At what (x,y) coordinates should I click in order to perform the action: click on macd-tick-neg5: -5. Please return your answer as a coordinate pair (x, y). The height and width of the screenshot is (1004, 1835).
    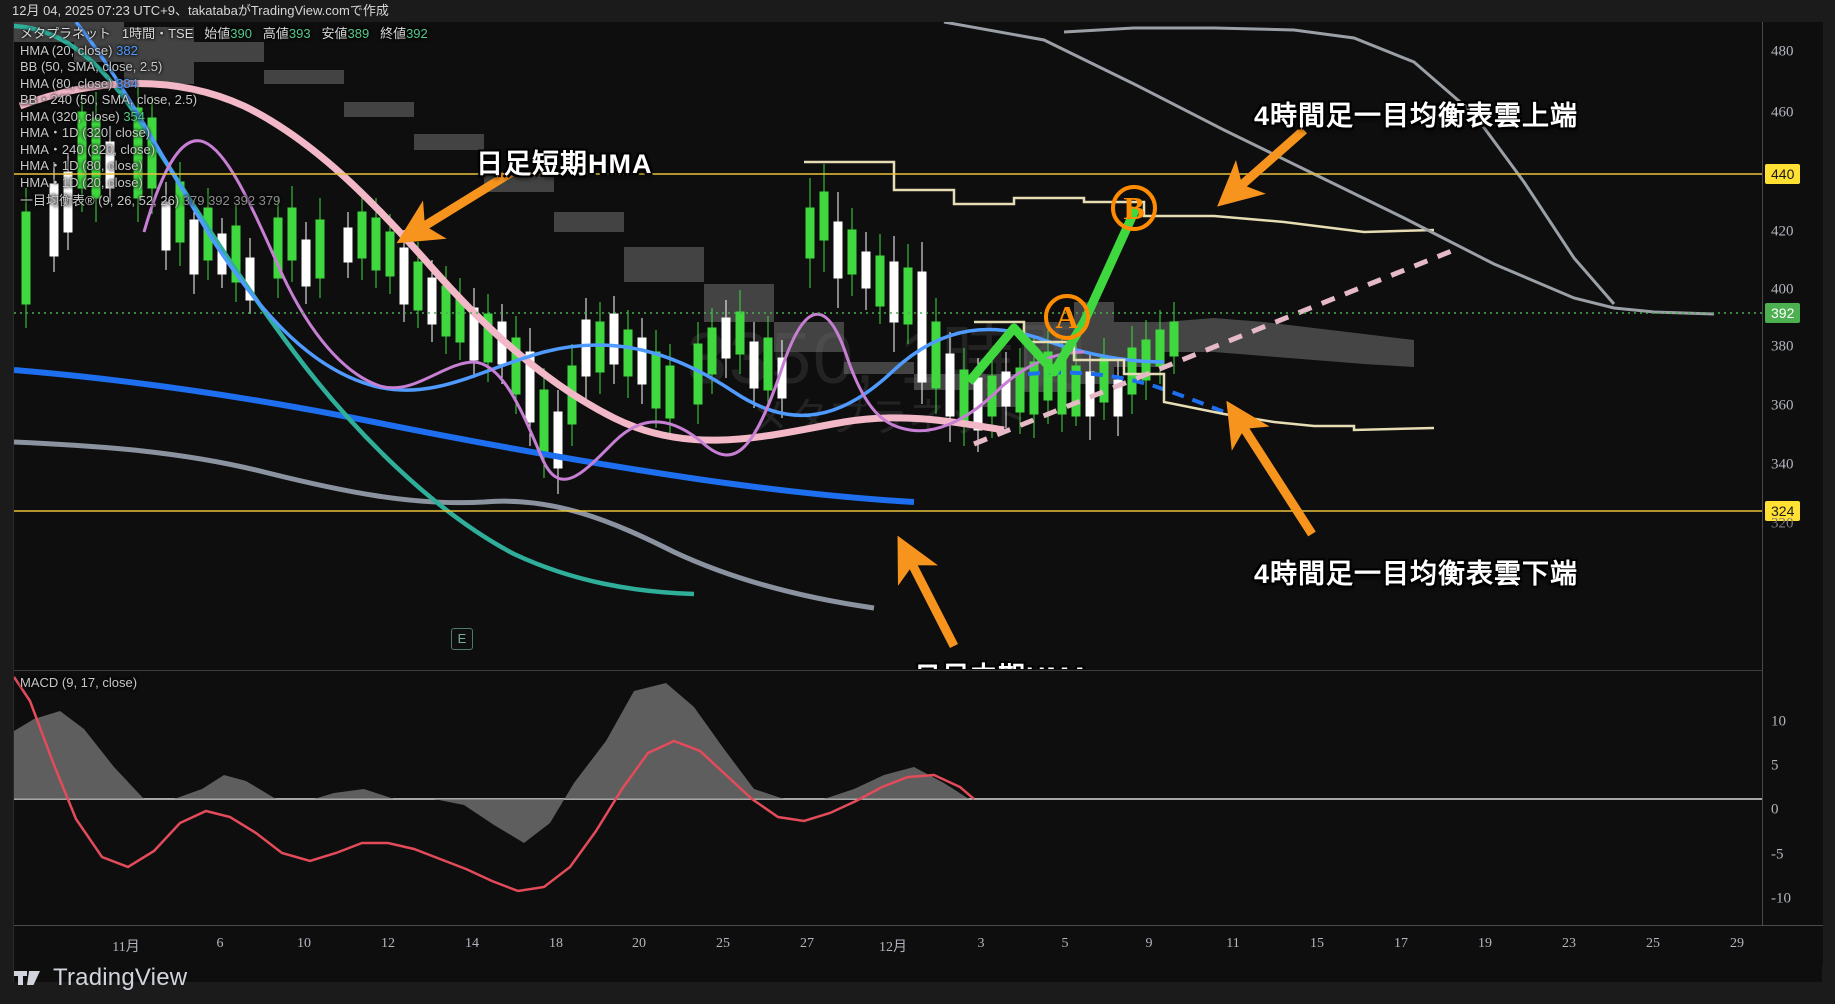
    Looking at the image, I should click on (1777, 854).